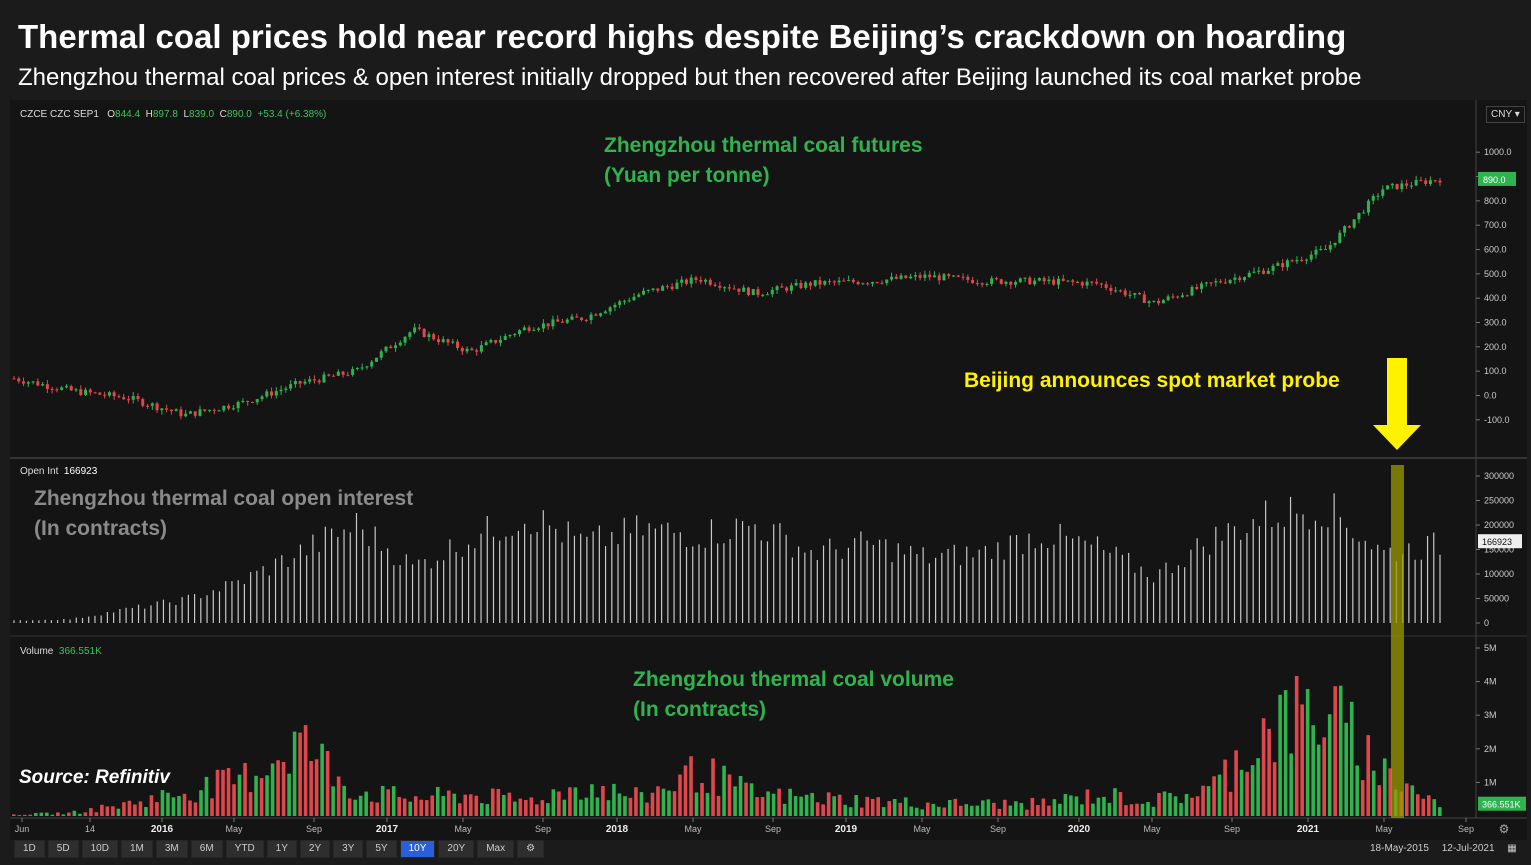 This screenshot has width=1531, height=865. Describe the element at coordinates (348, 849) in the screenshot. I see `timeframe-button-3y: 3Y` at that location.